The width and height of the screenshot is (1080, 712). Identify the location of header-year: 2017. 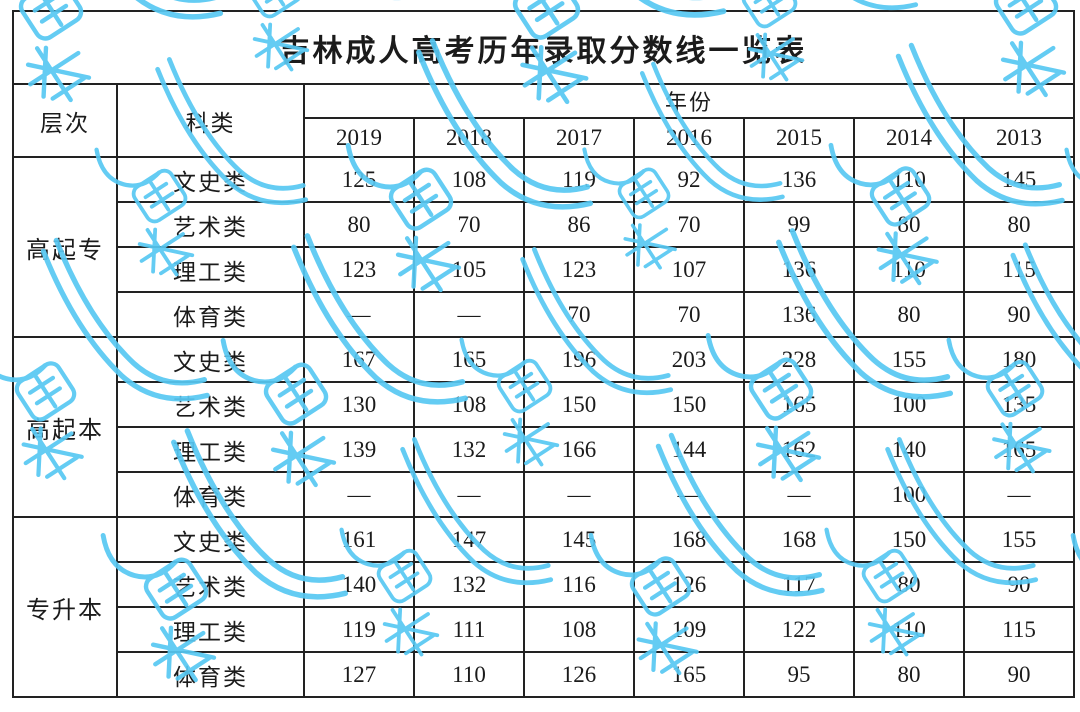
(579, 137).